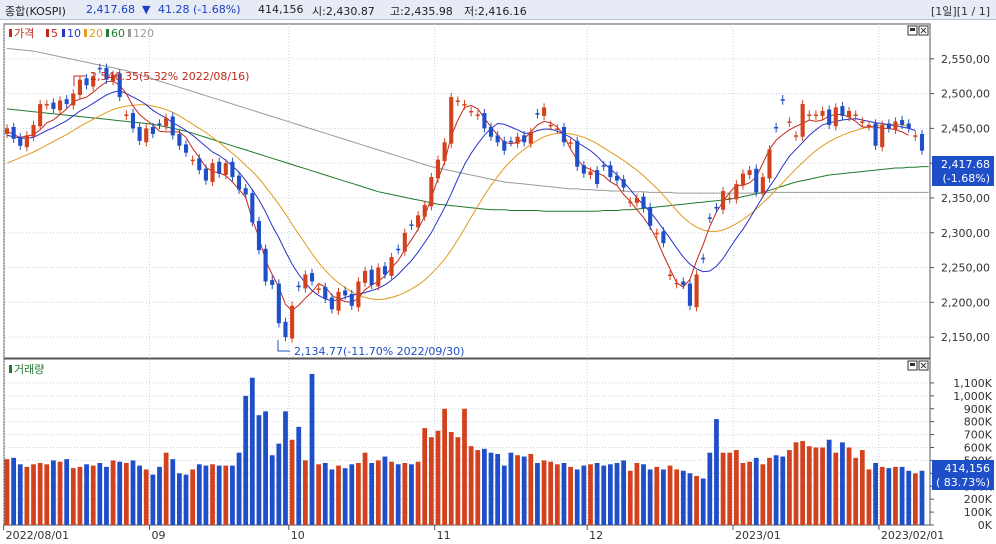  What do you see at coordinates (281, 9) in the screenshot?
I see `volume-value: 414,156` at bounding box center [281, 9].